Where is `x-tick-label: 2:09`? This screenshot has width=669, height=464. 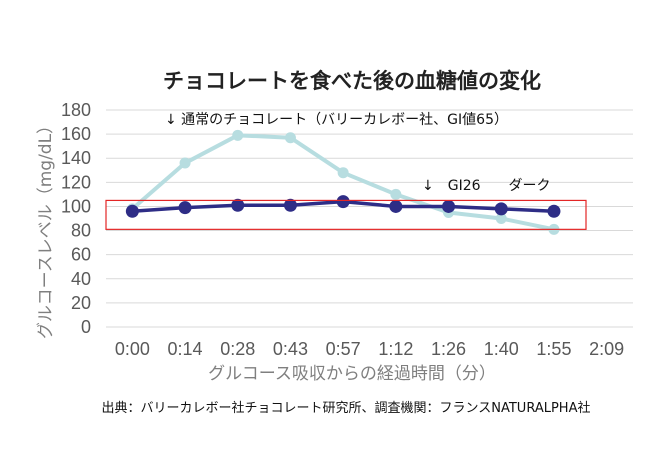
x-tick-label: 2:09 is located at coordinates (606, 349).